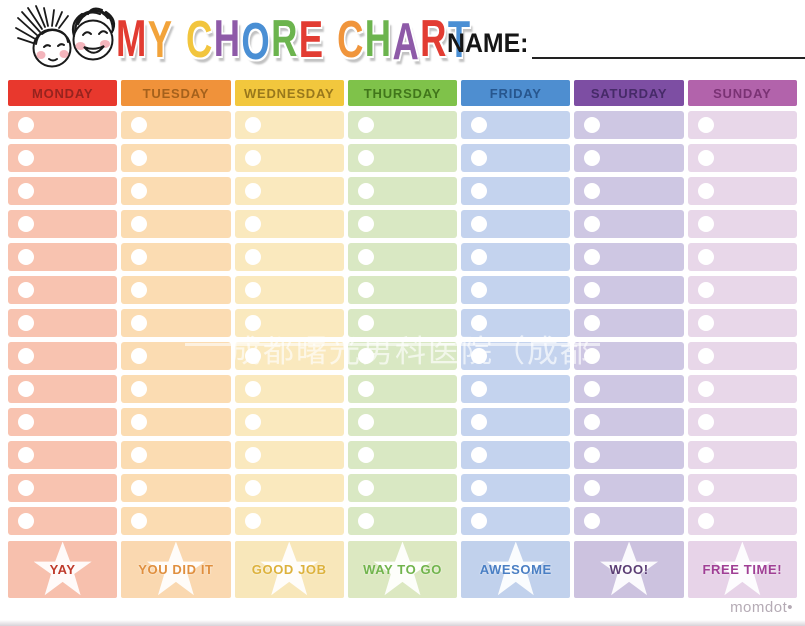  What do you see at coordinates (176, 323) in the screenshot?
I see `chore-rows-tuesday` at bounding box center [176, 323].